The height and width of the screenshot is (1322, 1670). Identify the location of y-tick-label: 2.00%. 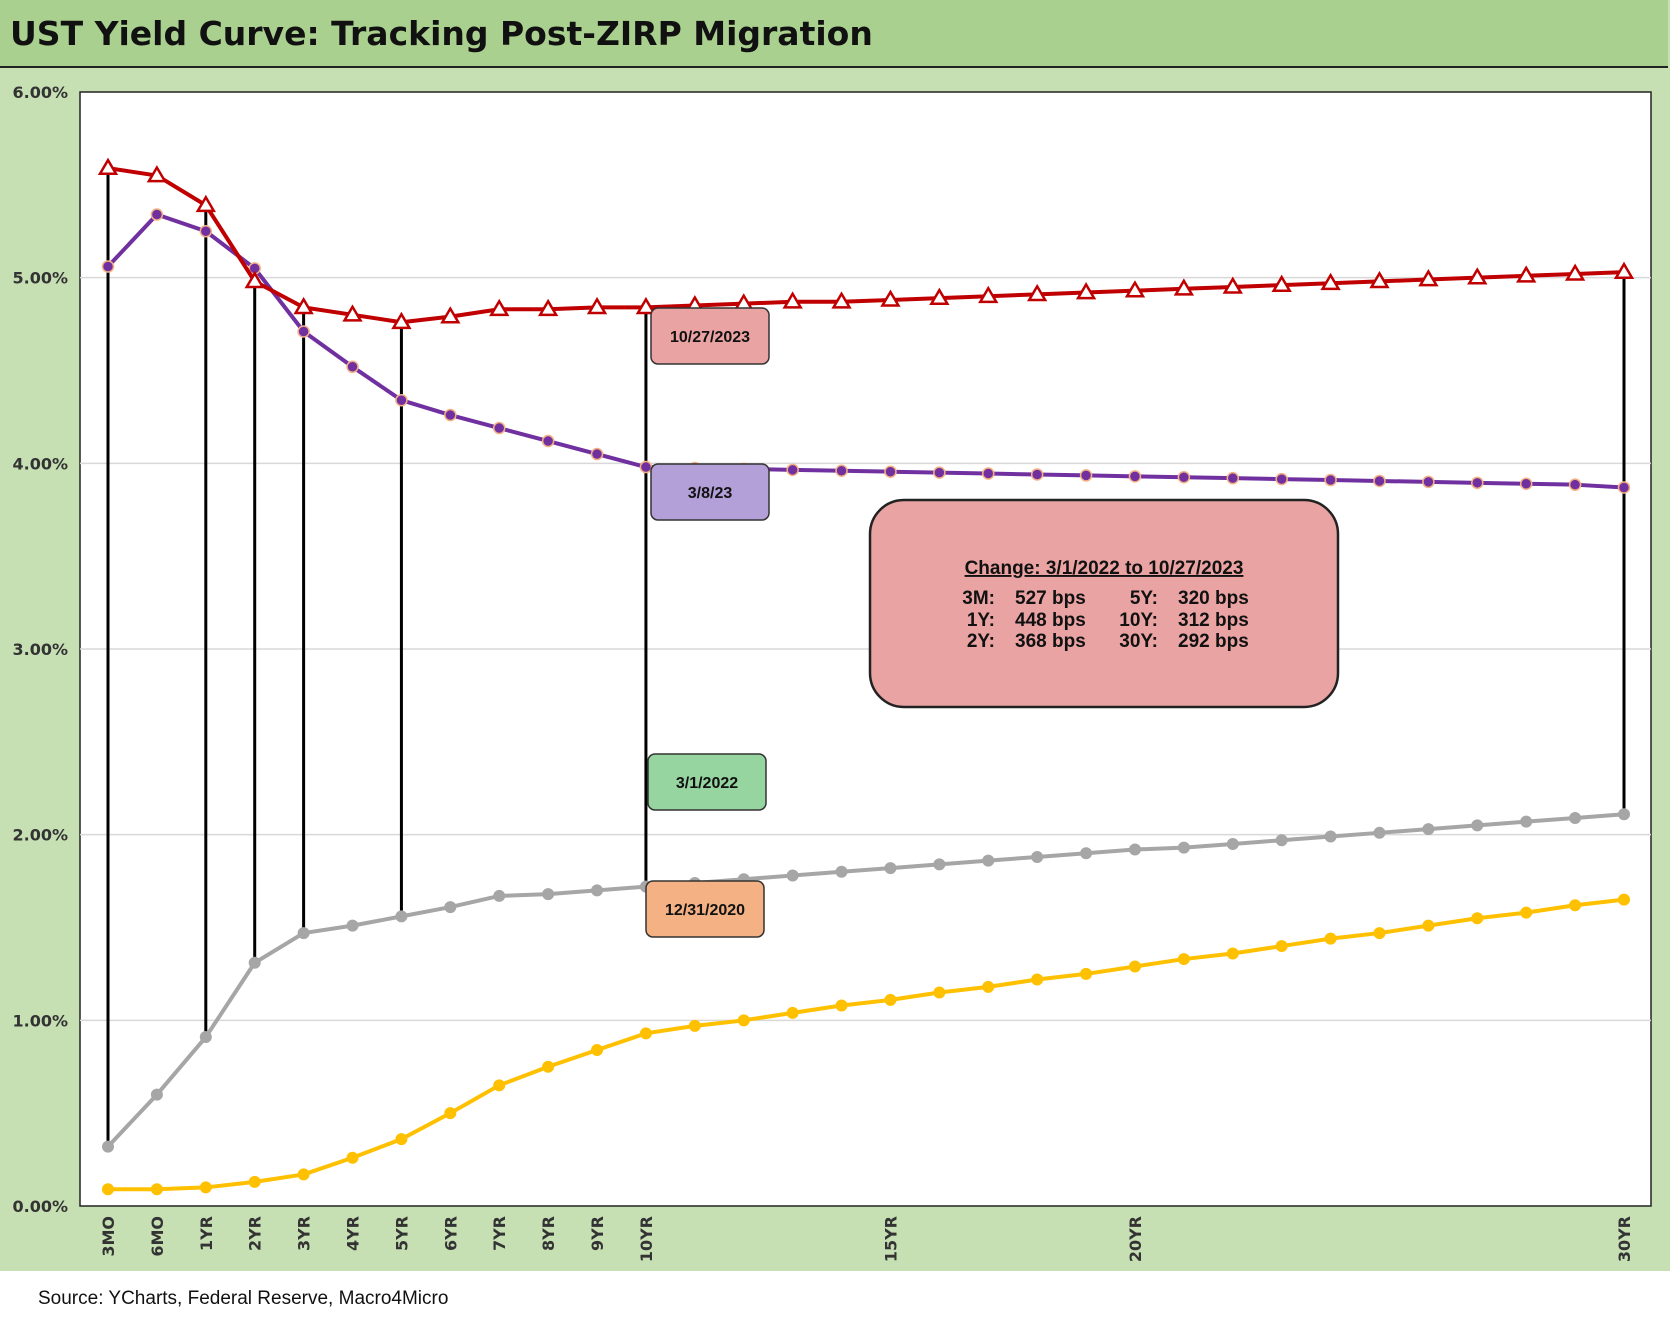
(40, 835).